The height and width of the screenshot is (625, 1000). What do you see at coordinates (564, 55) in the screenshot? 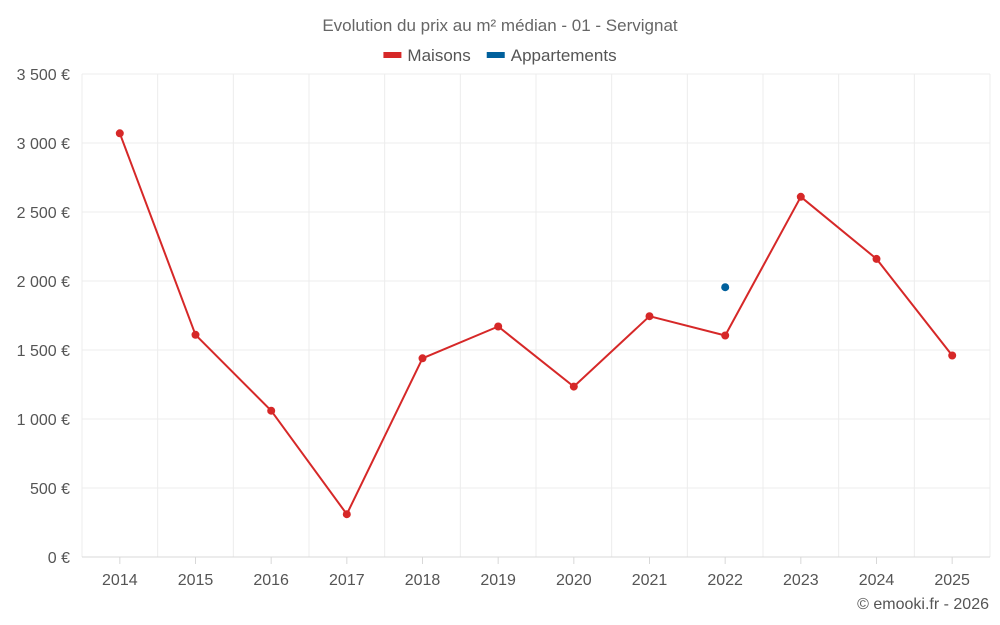
I see `legend-label-appartements: Appartements` at bounding box center [564, 55].